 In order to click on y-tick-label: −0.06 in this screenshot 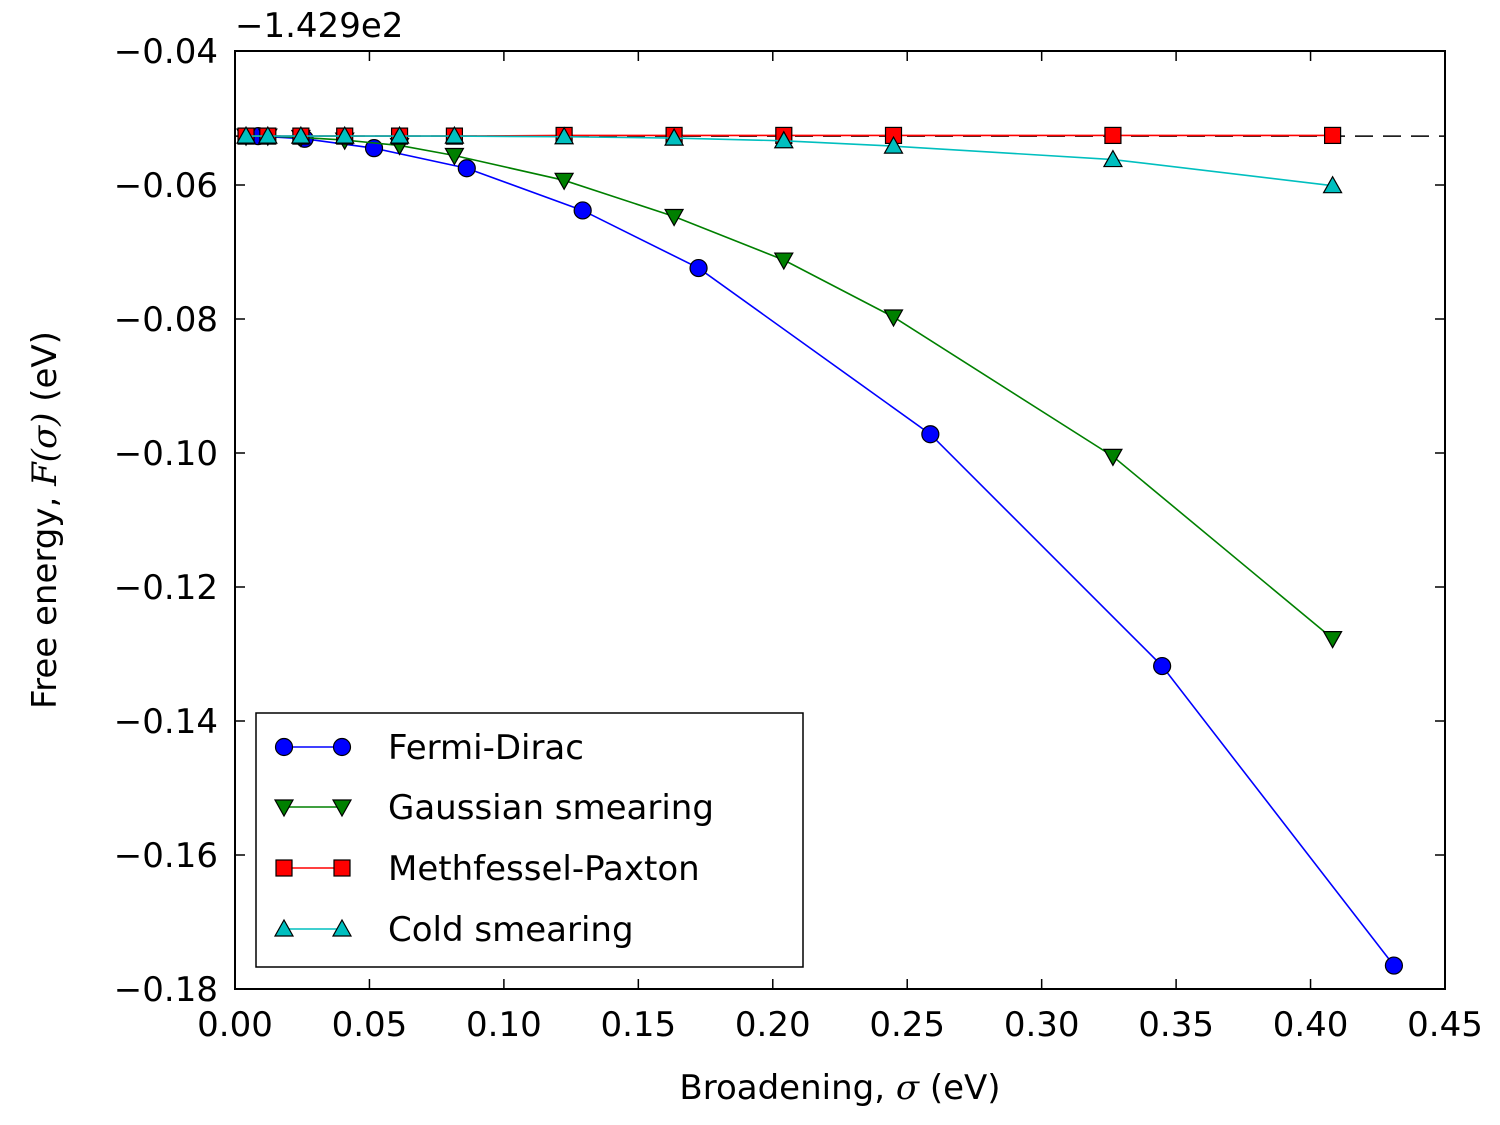, I will do `click(166, 186)`.